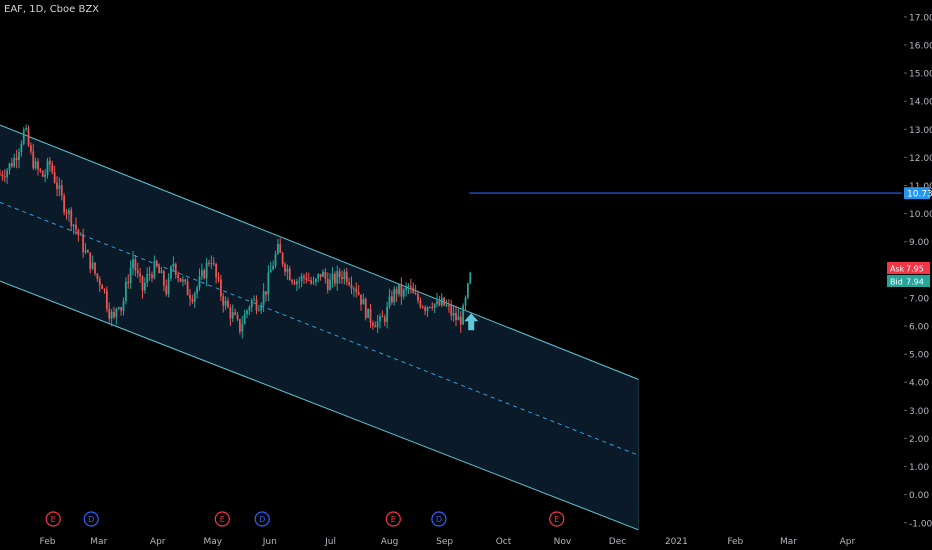 This screenshot has width=932, height=550. Describe the element at coordinates (917, 193) in the screenshot. I see `last-price-badge` at that location.